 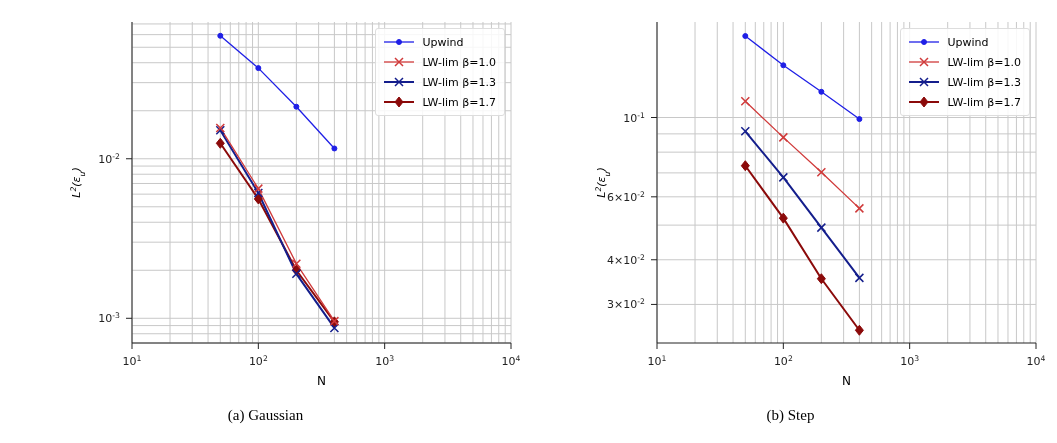 I want to click on text: (a) Gaussian, so click(x=265, y=415).